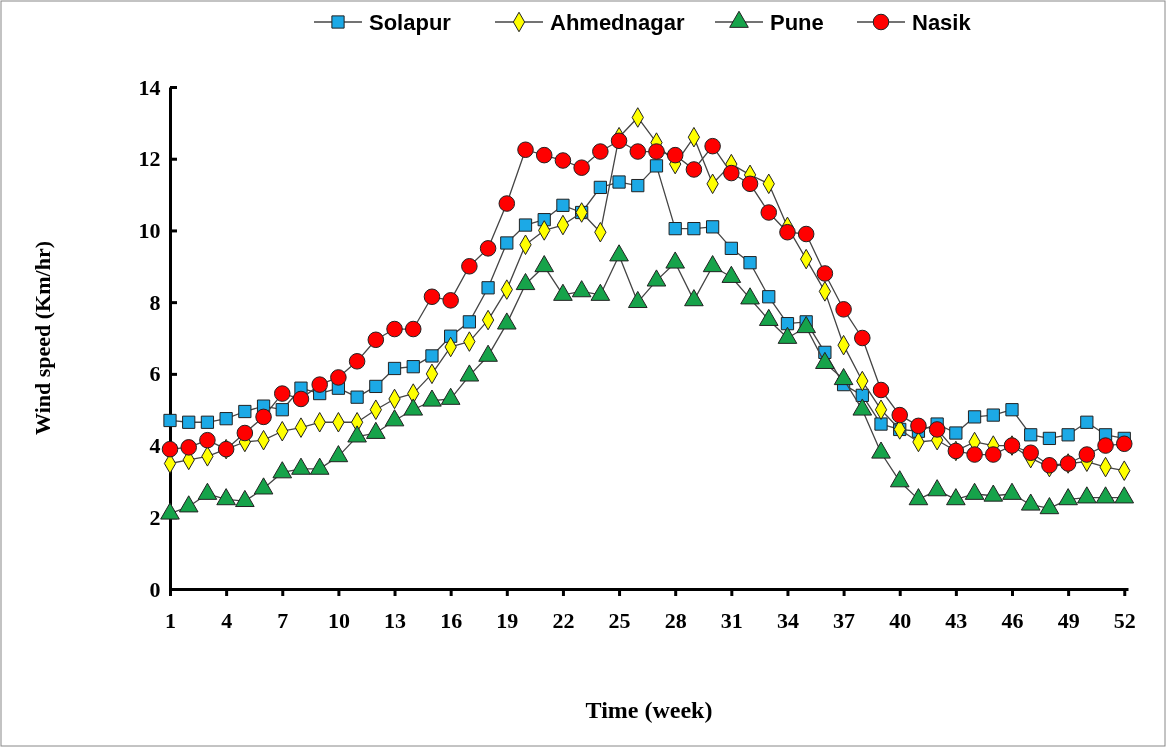  I want to click on y-tick-label: 10, so click(149, 230).